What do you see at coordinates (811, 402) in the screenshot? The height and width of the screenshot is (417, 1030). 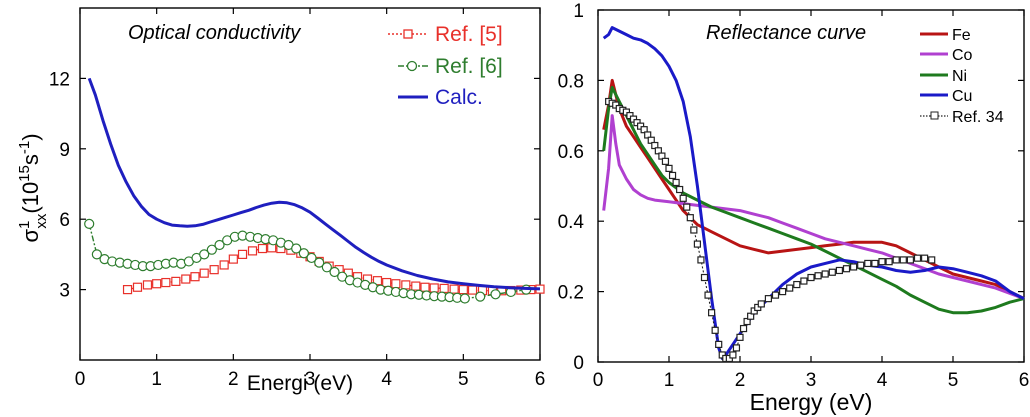 I see `right-x-axis-label: Energy (eV)` at bounding box center [811, 402].